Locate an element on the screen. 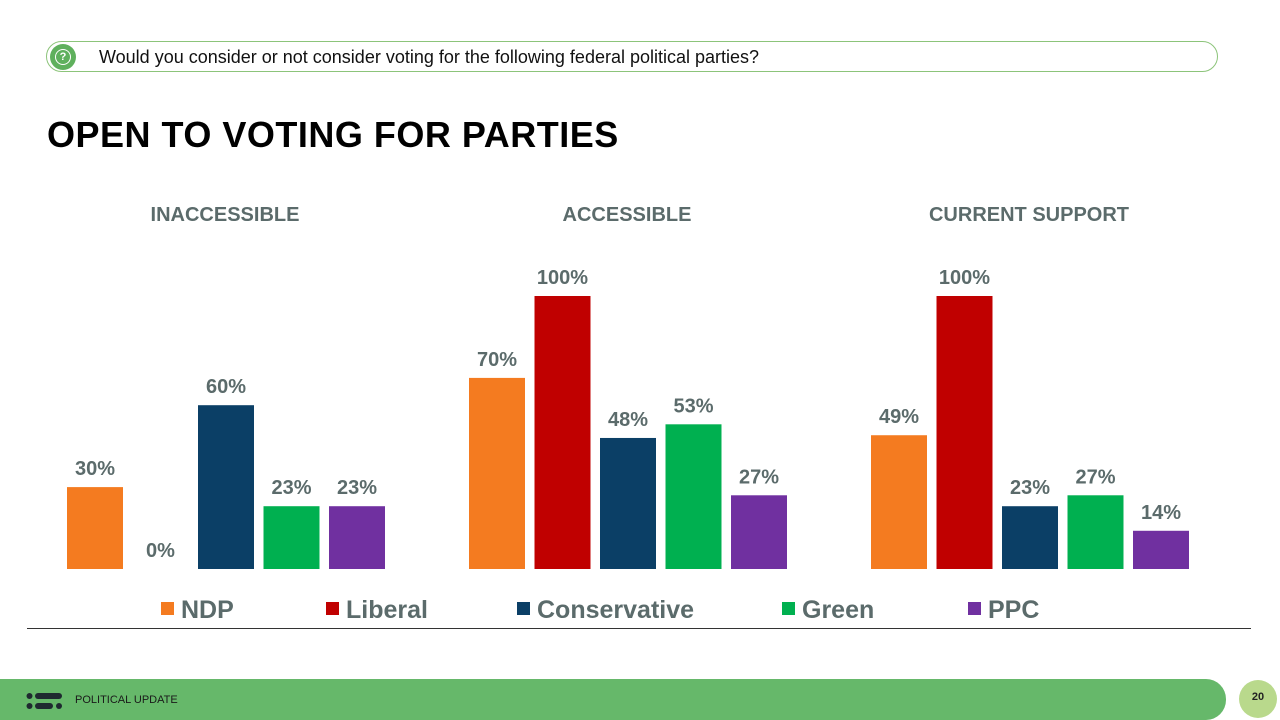 Image resolution: width=1280 pixels, height=720 pixels. page-number-badge: 20 is located at coordinates (1258, 699).